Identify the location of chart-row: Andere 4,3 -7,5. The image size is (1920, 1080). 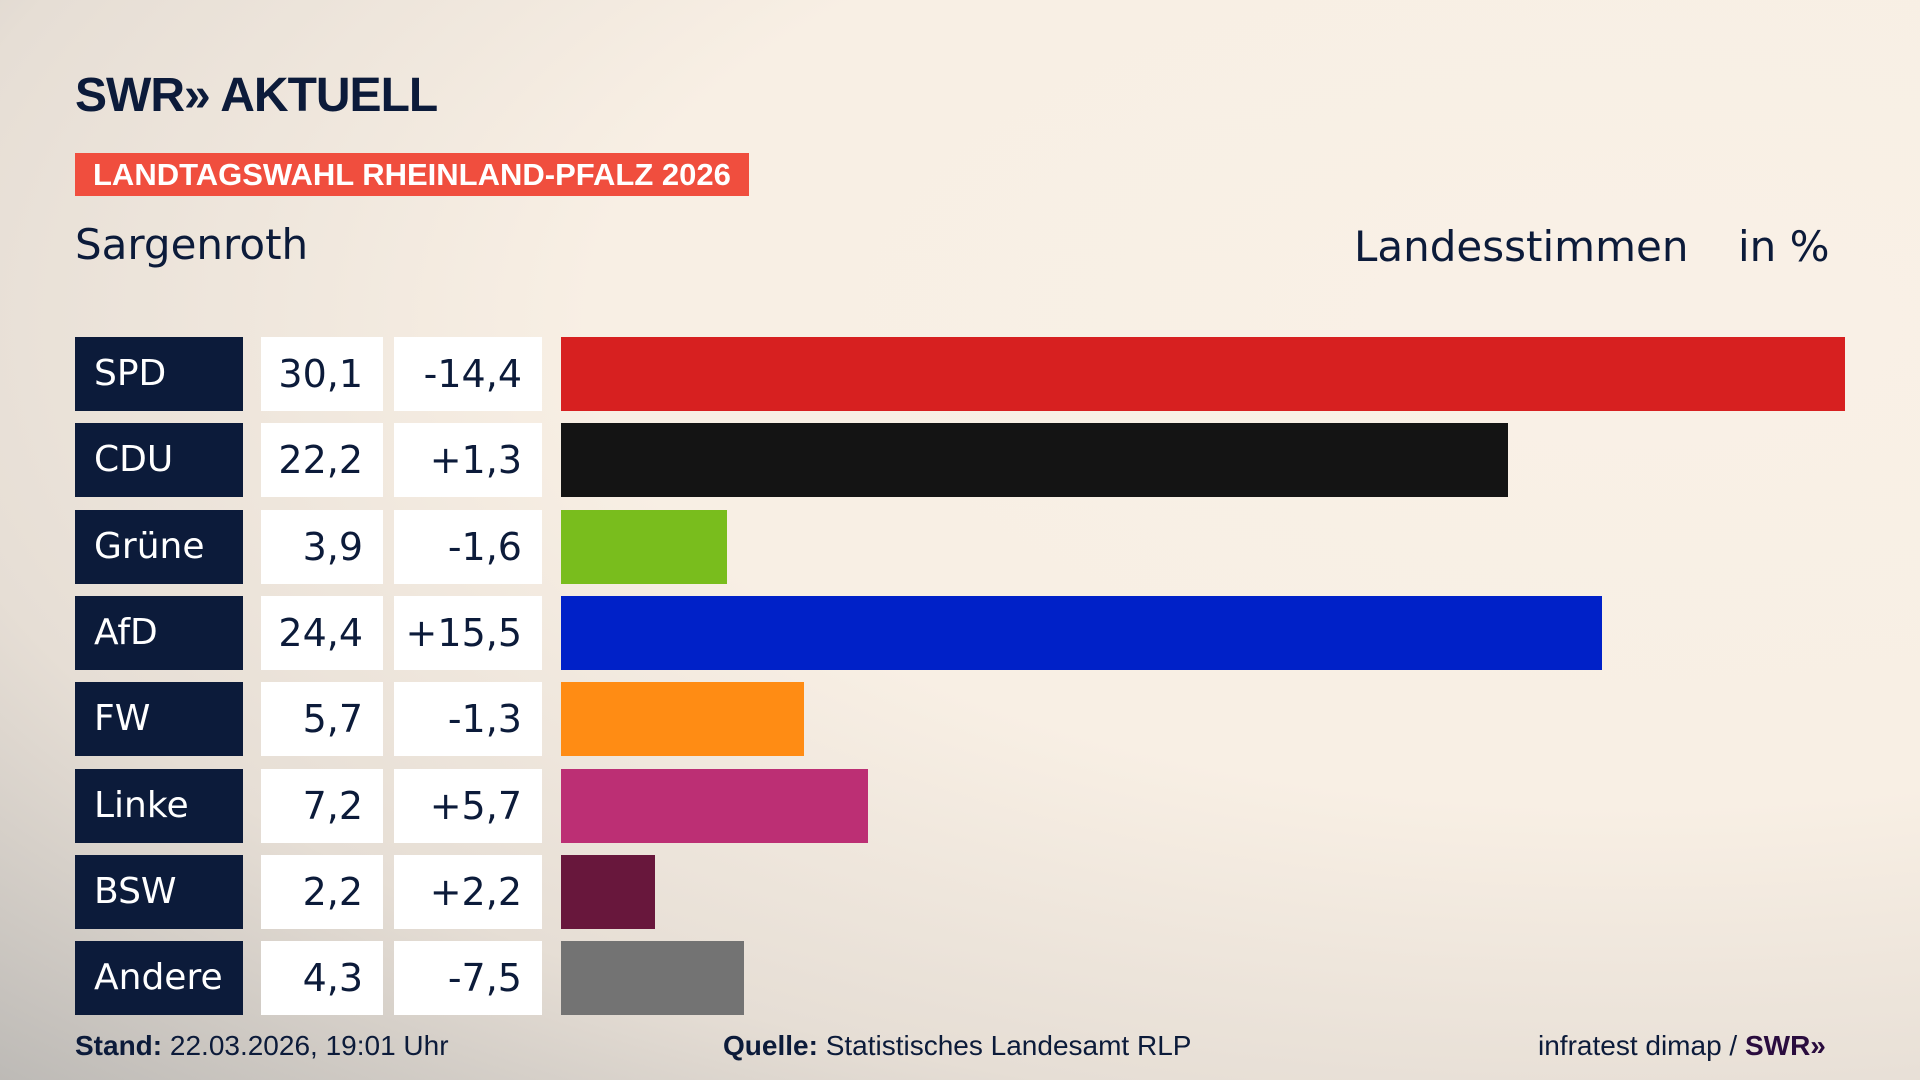
(960, 978).